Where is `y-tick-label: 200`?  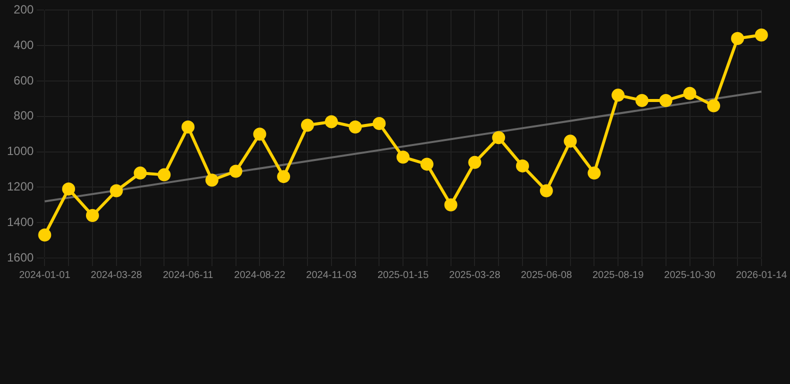
y-tick-label: 200 is located at coordinates (24, 9).